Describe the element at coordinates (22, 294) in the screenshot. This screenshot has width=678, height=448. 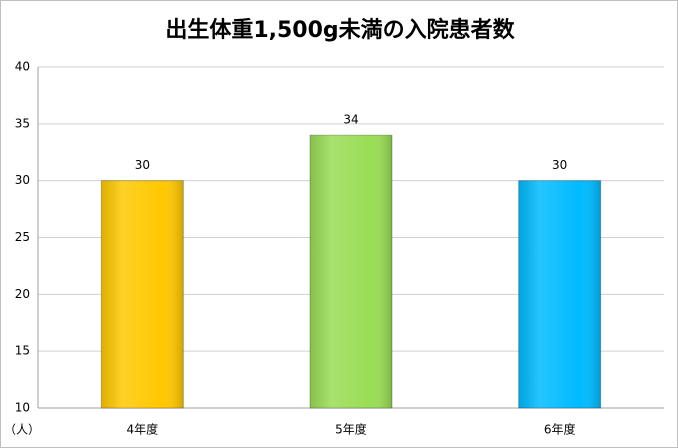
I see `y-tick-label: 20` at that location.